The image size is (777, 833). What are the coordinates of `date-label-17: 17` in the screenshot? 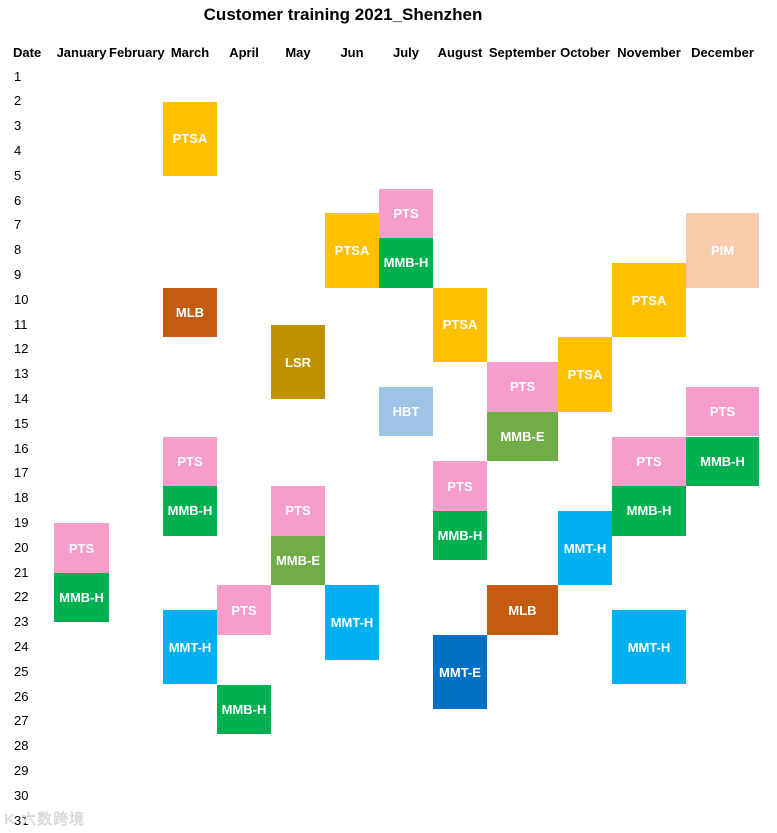 It's located at (29, 473).